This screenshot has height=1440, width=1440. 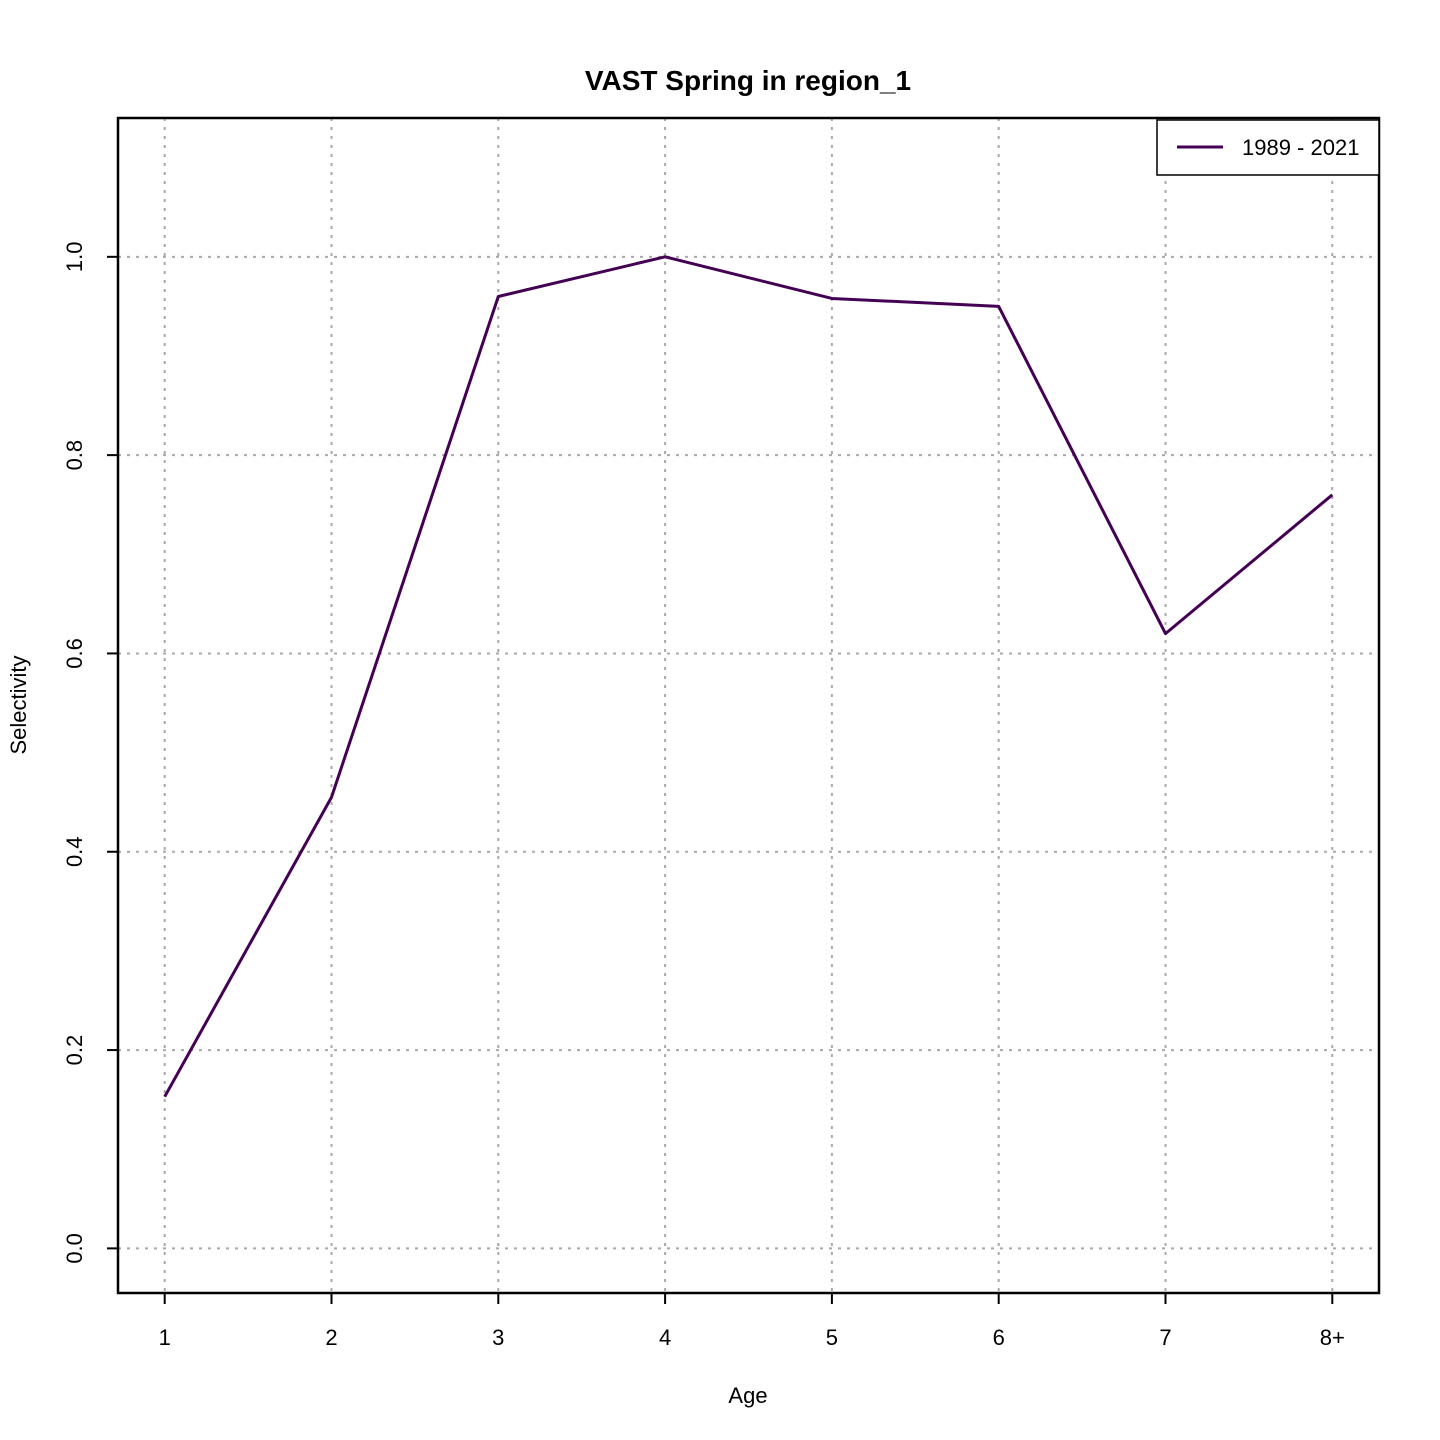 What do you see at coordinates (74, 1248) in the screenshot?
I see `y-tick-label: 0.0` at bounding box center [74, 1248].